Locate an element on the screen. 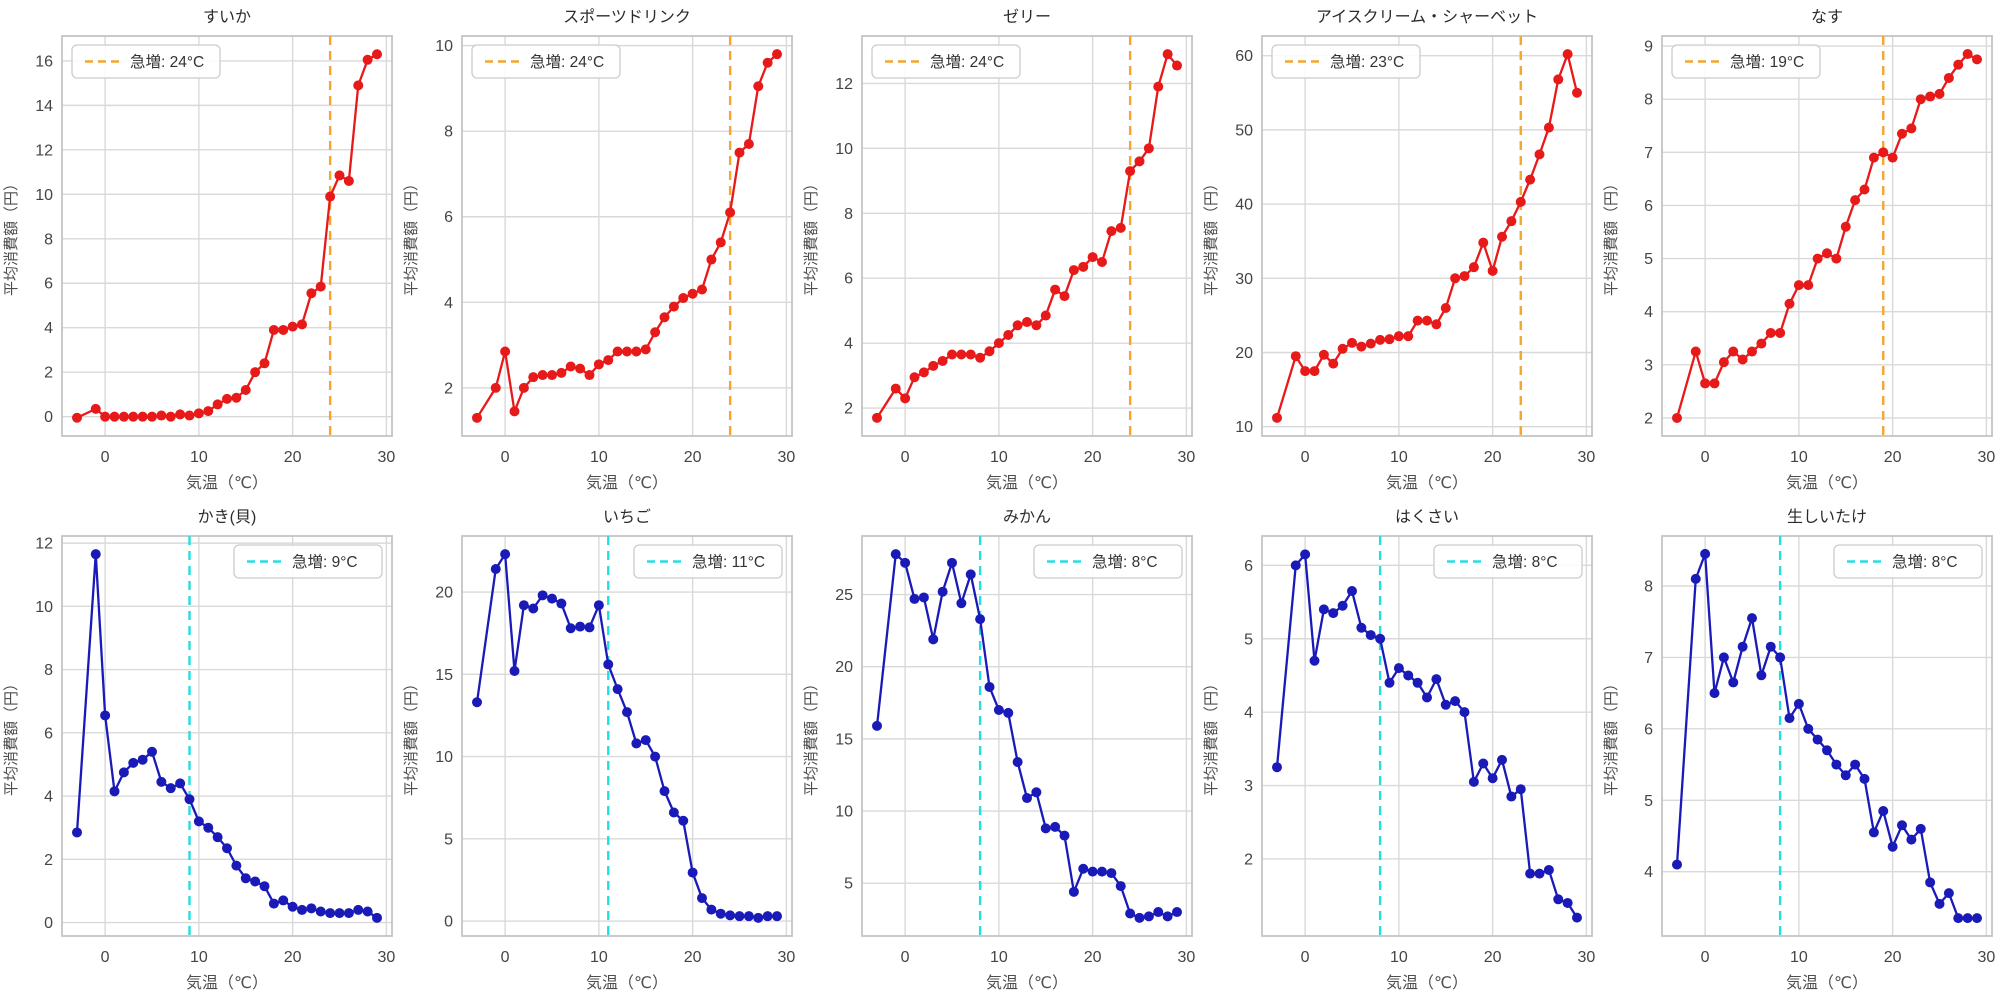 The image size is (2000, 1005). chart-title: スポーツドリンク is located at coordinates (627, 17).